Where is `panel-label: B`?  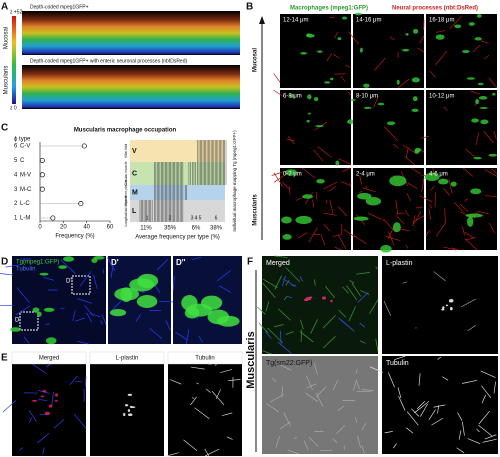
panel-label: B is located at coordinates (249, 7).